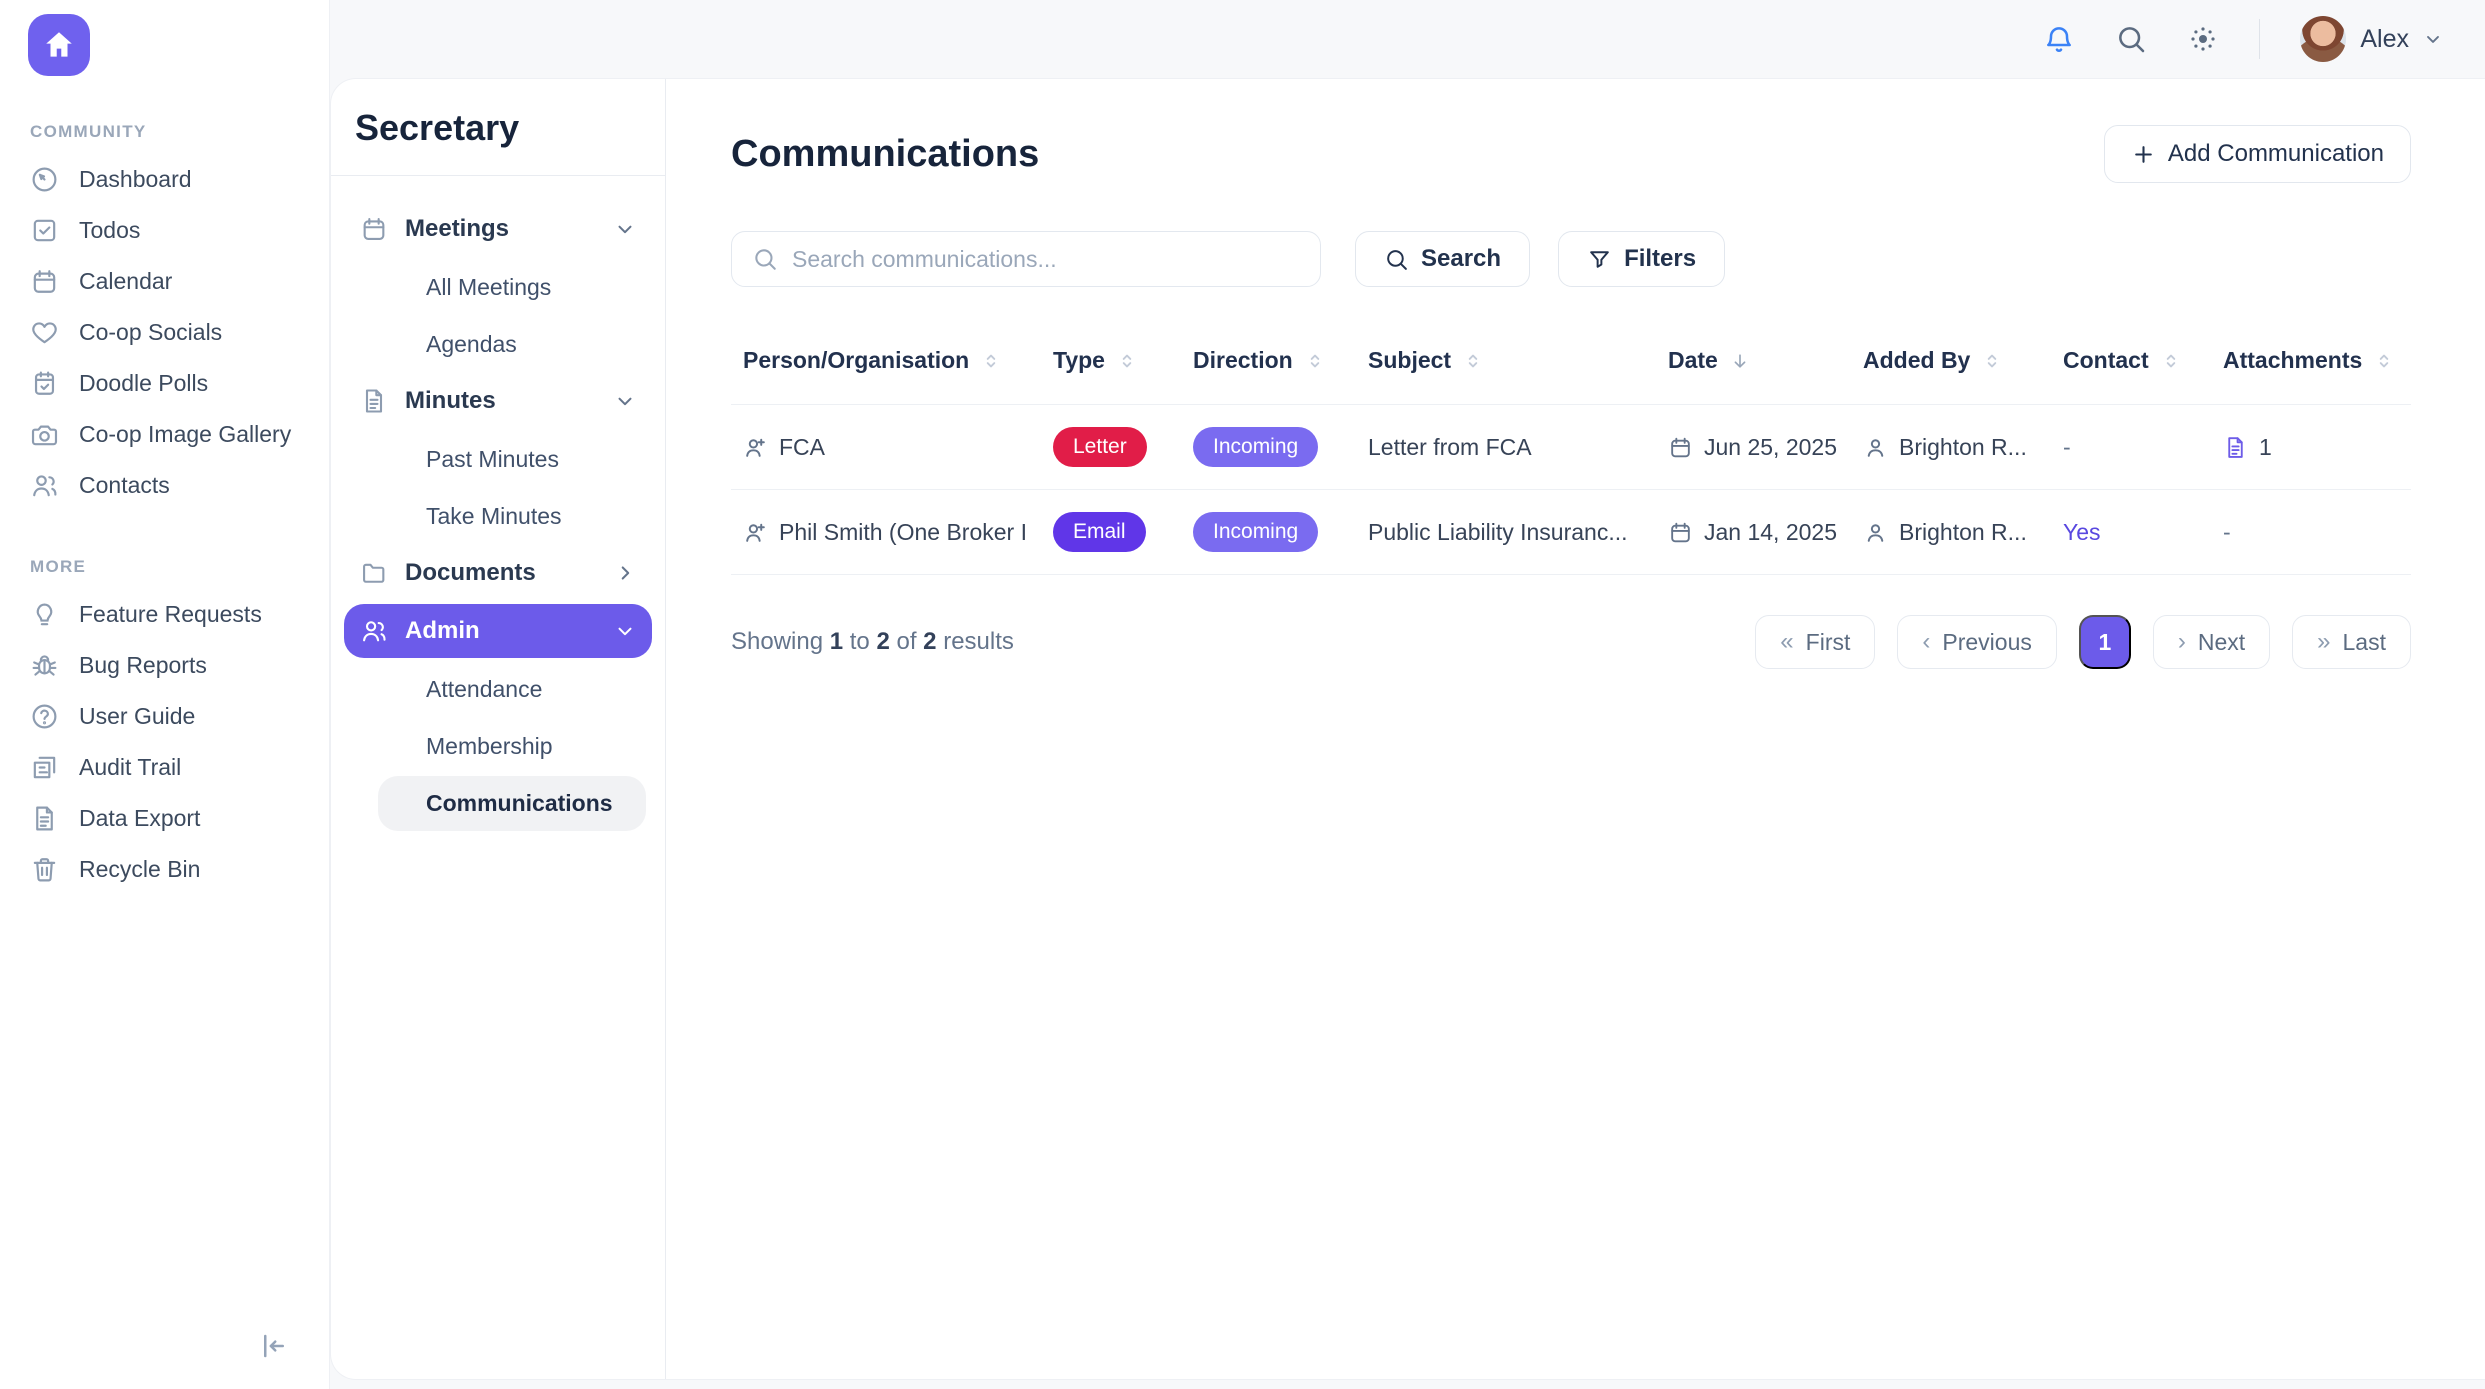  I want to click on column-header-contact: Contact, so click(2131, 366).